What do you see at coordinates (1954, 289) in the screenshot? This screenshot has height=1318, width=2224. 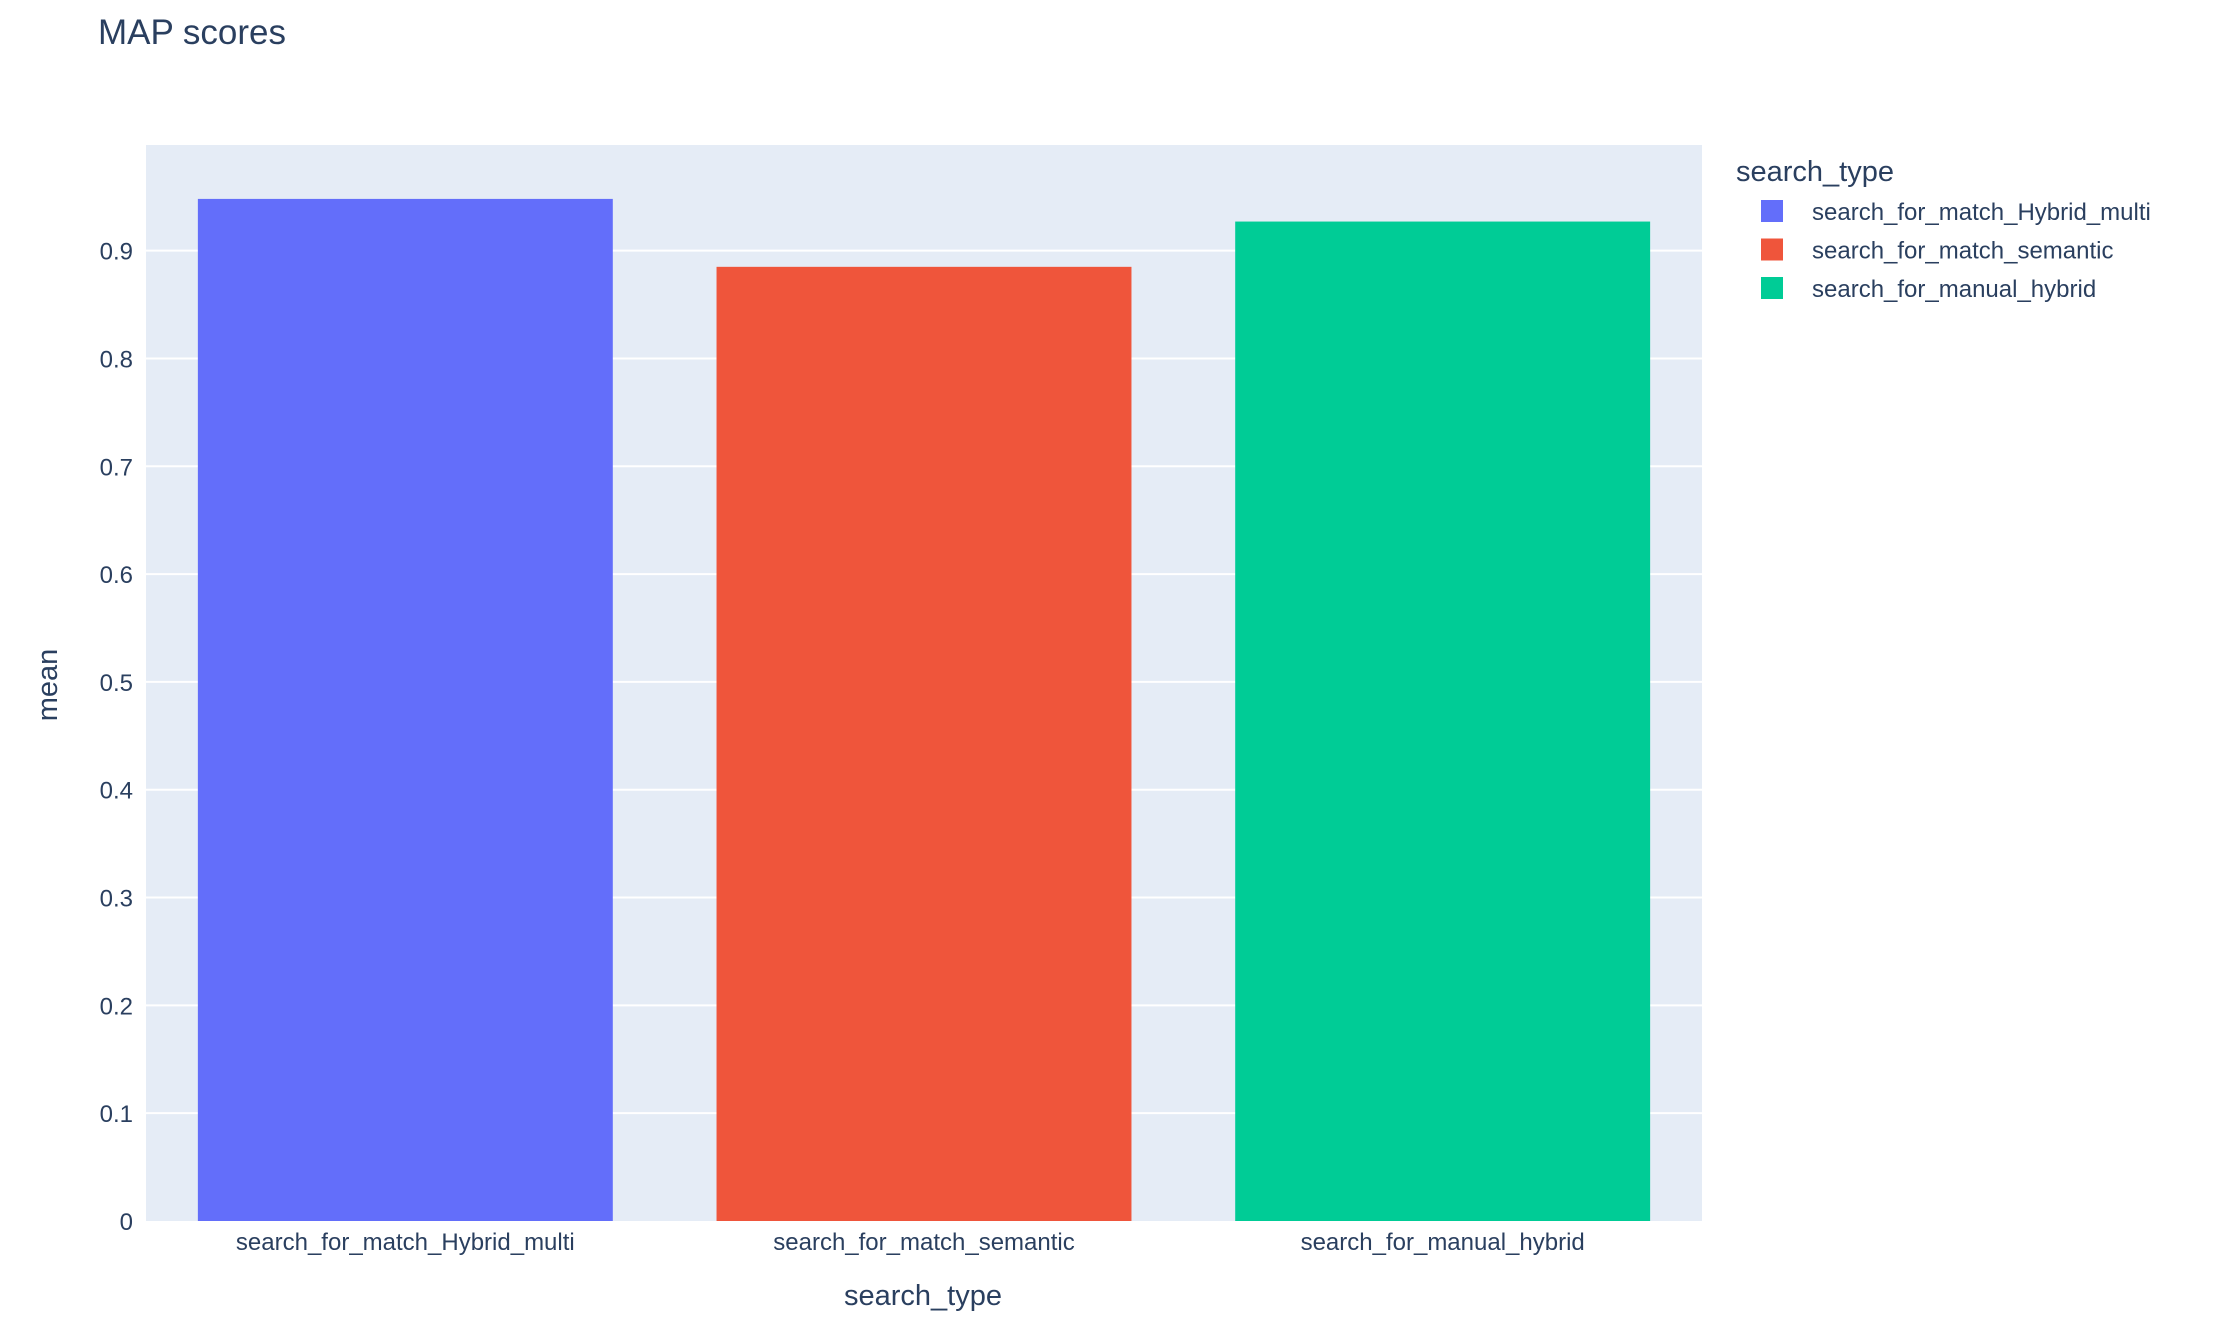 I see `legend-item-label: search_for_manual_hybrid` at bounding box center [1954, 289].